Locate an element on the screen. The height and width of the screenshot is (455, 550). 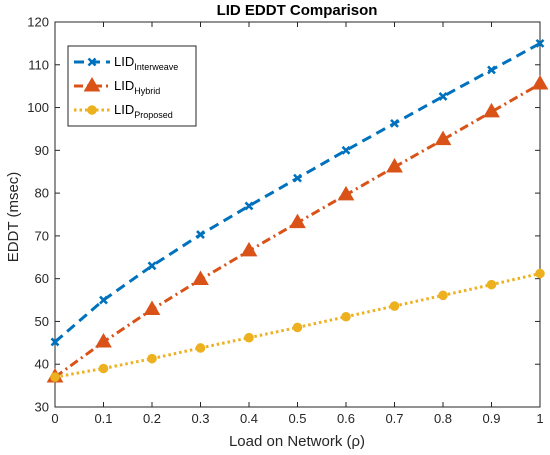
x-tick-label: 0.2 is located at coordinates (152, 418).